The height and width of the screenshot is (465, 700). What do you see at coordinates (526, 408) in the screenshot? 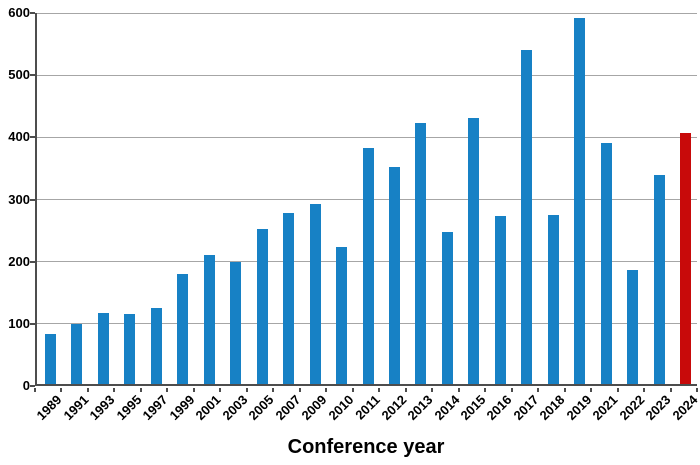
I see `x-axis-label-2017: 2017` at bounding box center [526, 408].